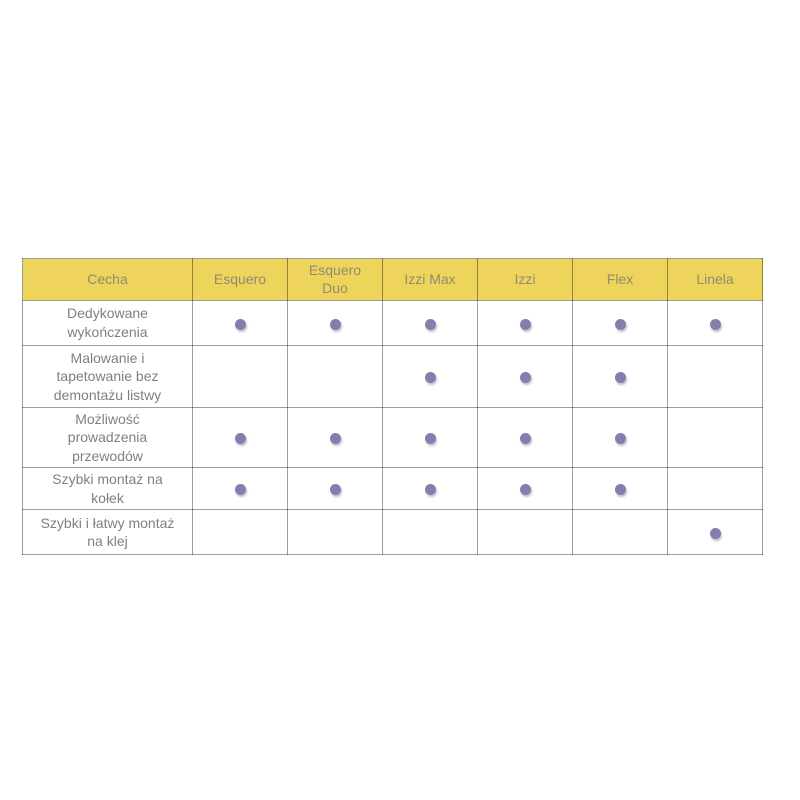 Image resolution: width=800 pixels, height=800 pixels. Describe the element at coordinates (335, 279) in the screenshot. I see `column-header-esquero-duo: Esquero Duo` at that location.